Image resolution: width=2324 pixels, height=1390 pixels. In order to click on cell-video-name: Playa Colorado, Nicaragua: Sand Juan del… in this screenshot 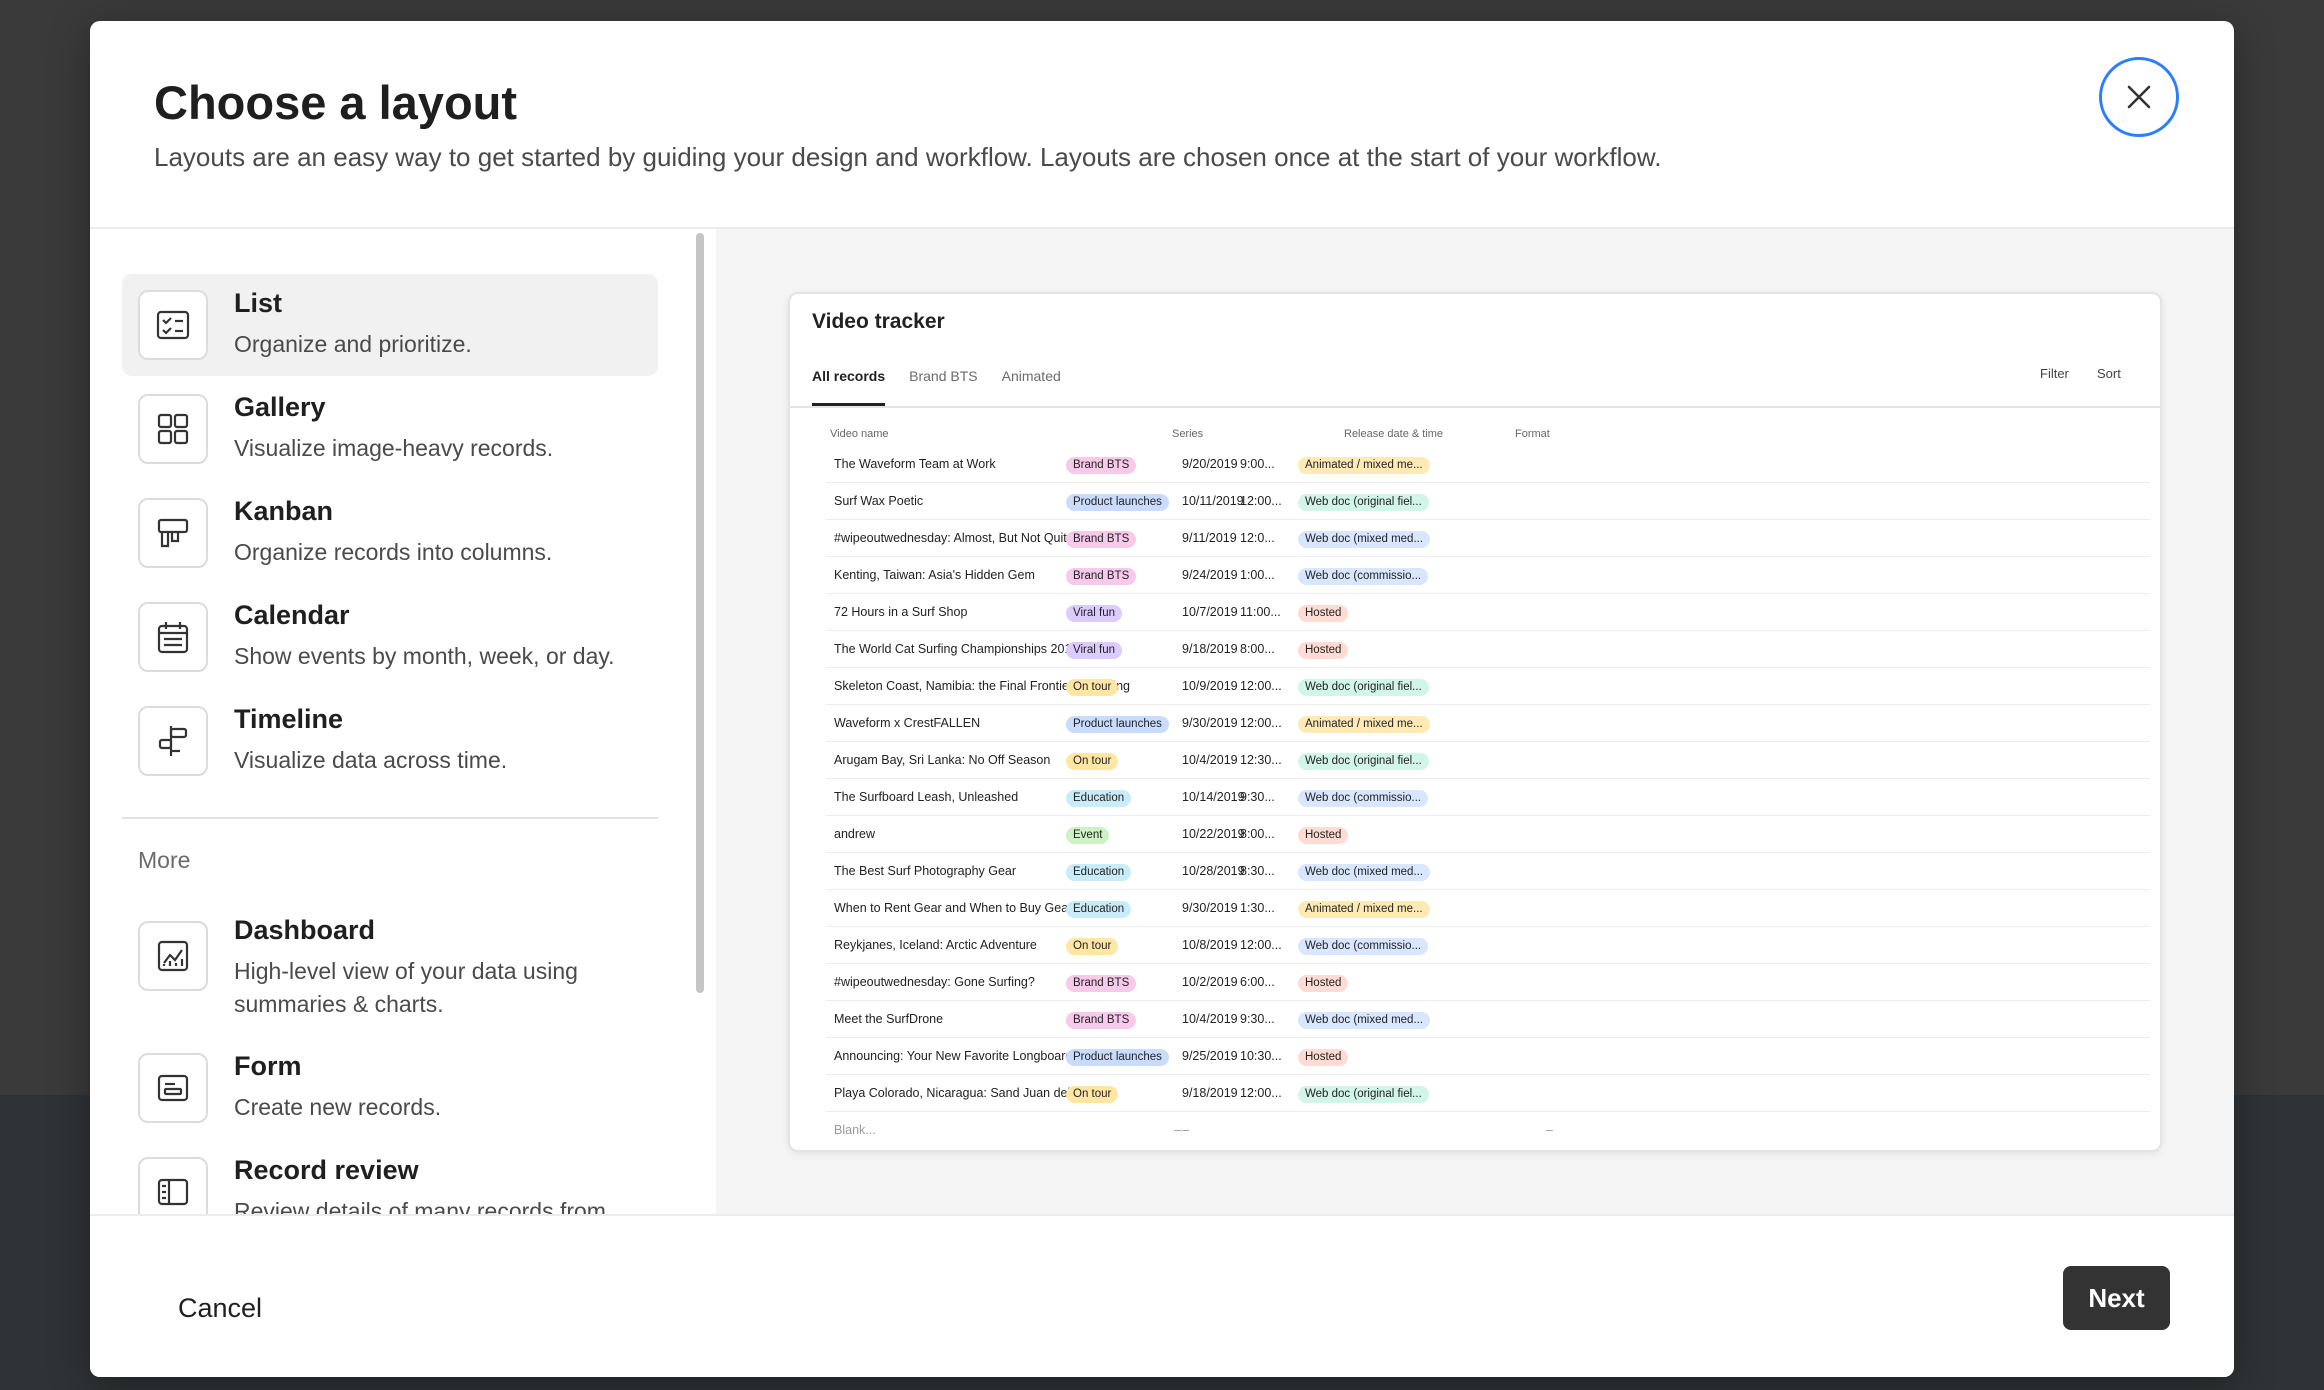, I will do `click(964, 1093)`.